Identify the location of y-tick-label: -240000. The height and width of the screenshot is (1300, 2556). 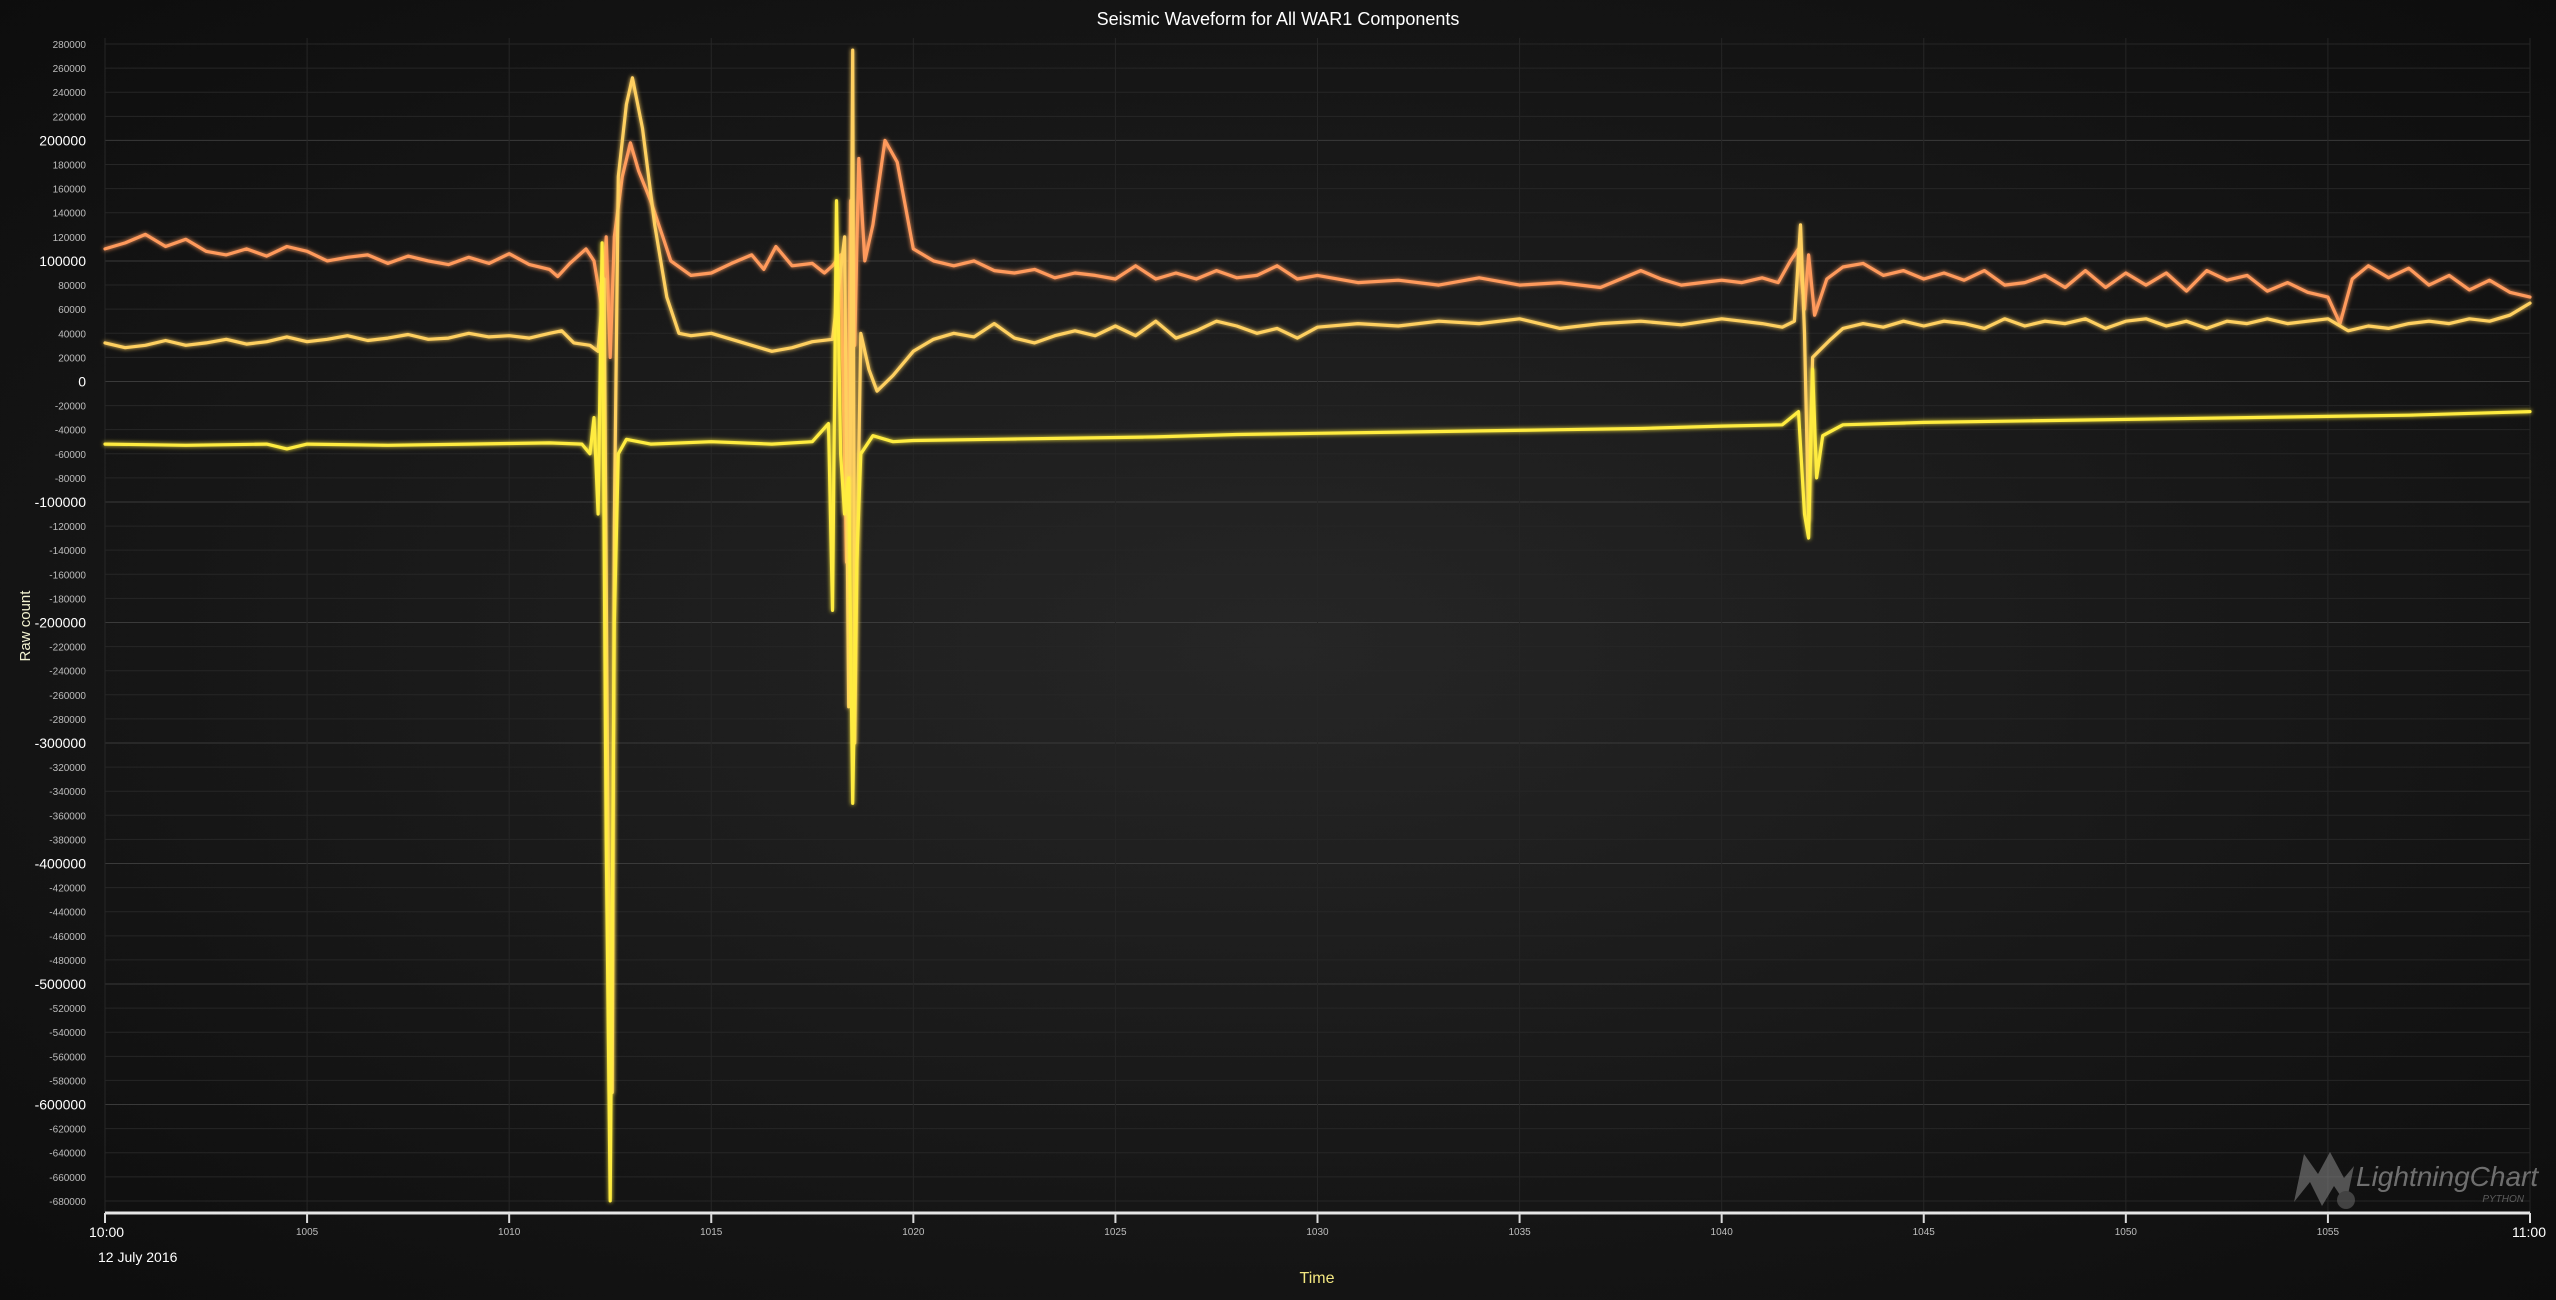
(67, 672).